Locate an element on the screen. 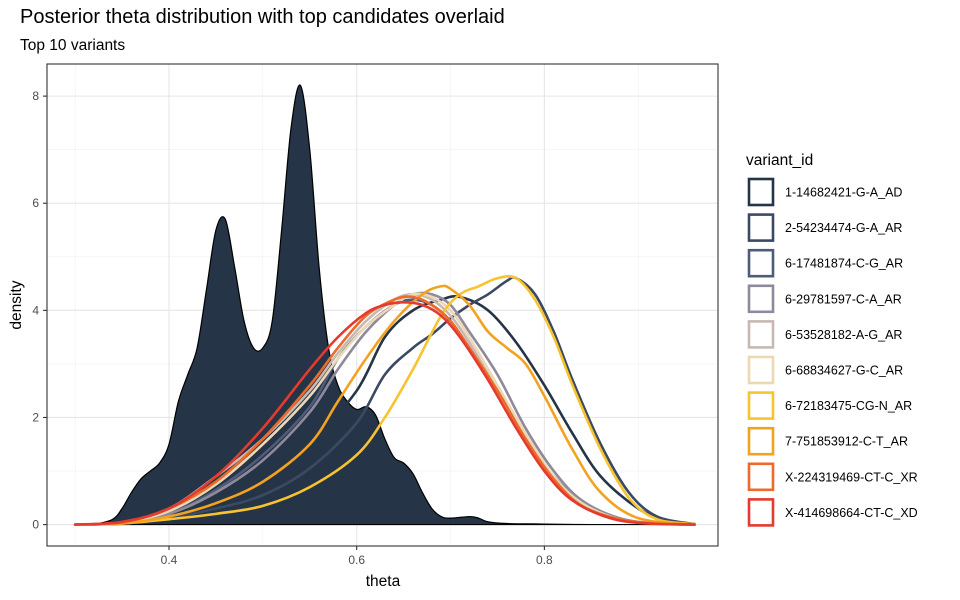 This screenshot has width=960, height=600. y-tick-label: 0 is located at coordinates (35, 525).